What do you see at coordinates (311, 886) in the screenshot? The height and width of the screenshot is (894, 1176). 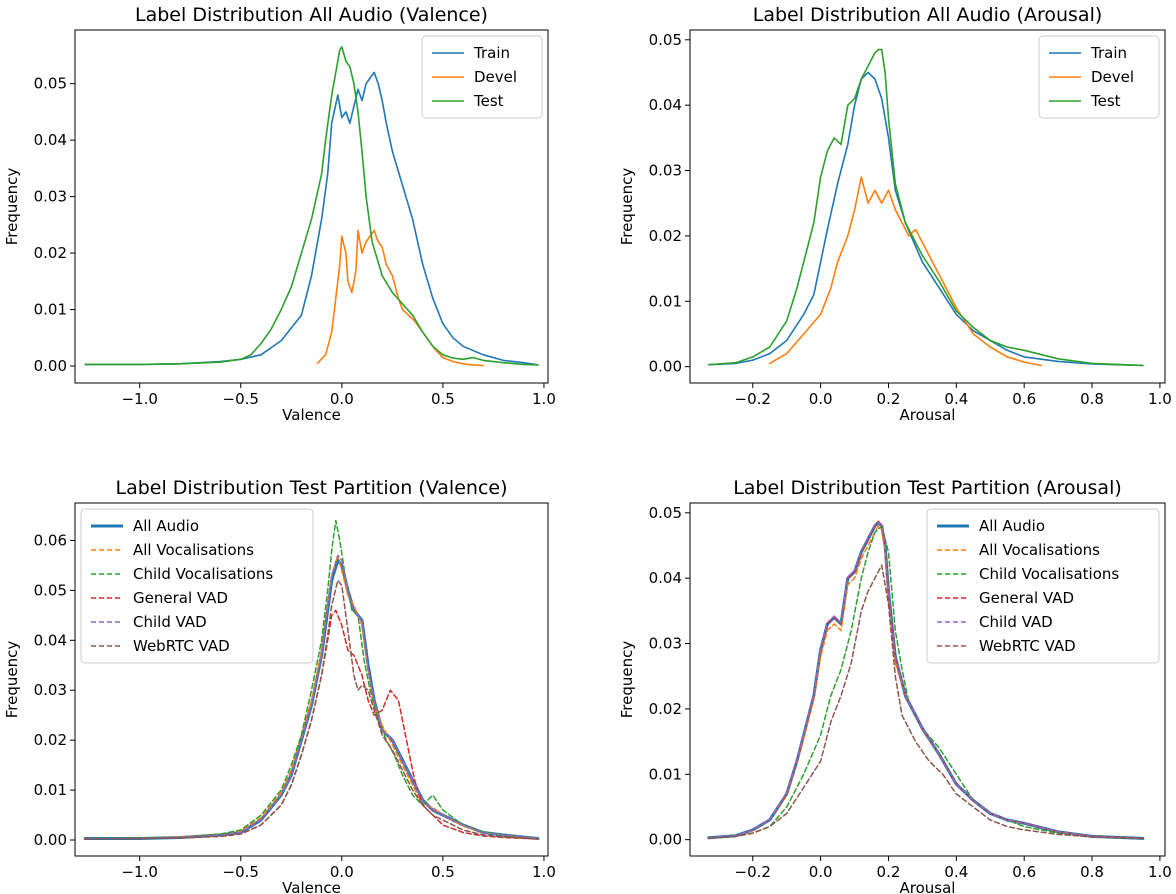 I see `x-axis-label: Valence` at bounding box center [311, 886].